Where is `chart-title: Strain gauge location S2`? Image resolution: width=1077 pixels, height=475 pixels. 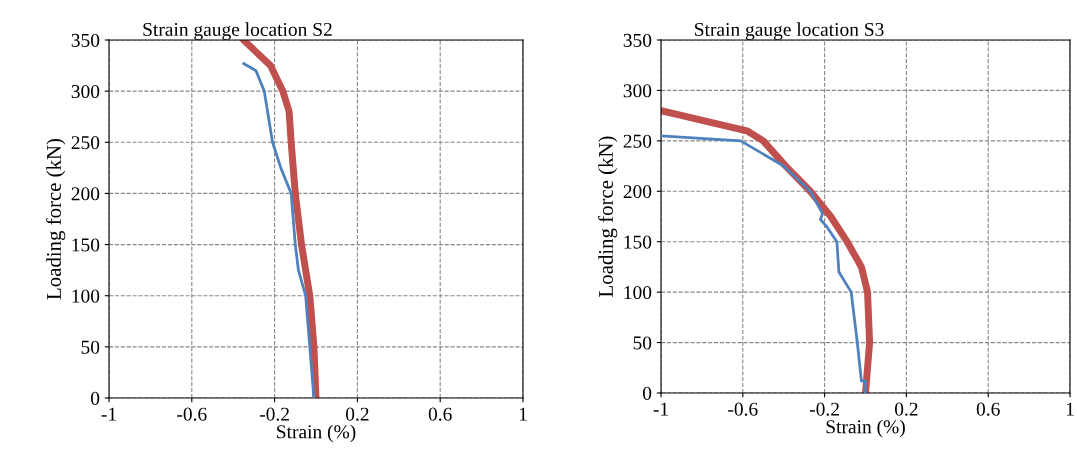 chart-title: Strain gauge location S2 is located at coordinates (237, 31).